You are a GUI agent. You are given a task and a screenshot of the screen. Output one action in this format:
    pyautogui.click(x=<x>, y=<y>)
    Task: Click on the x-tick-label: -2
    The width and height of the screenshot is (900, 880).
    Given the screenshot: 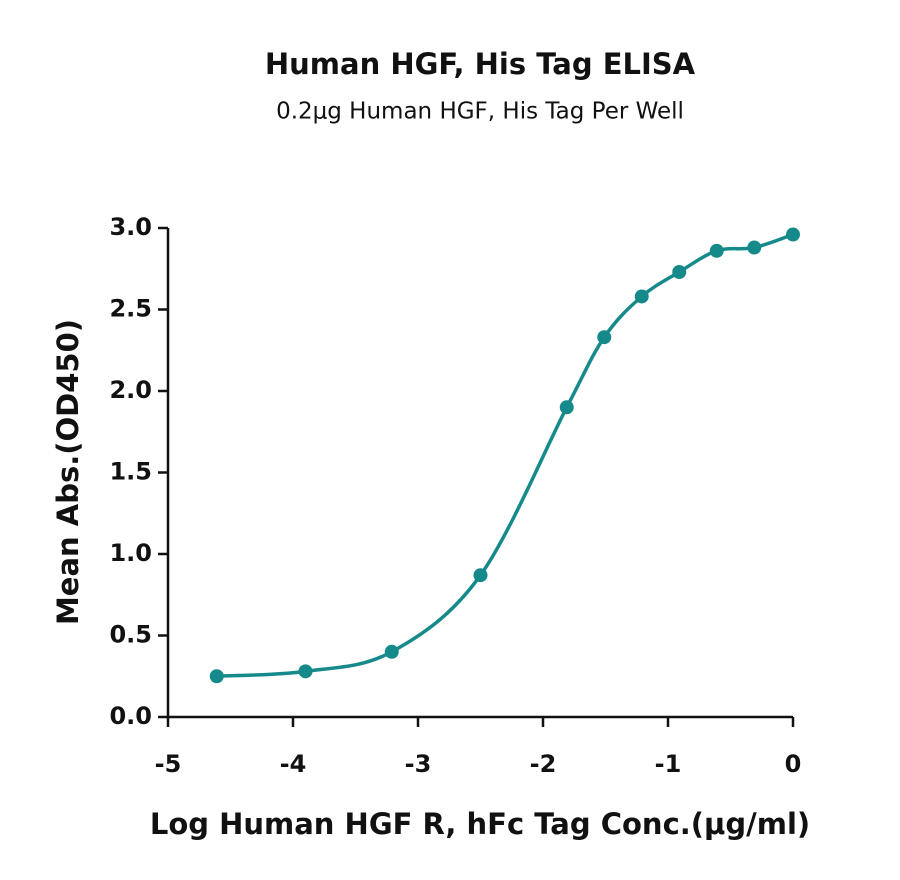 What is the action you would take?
    pyautogui.click(x=543, y=764)
    